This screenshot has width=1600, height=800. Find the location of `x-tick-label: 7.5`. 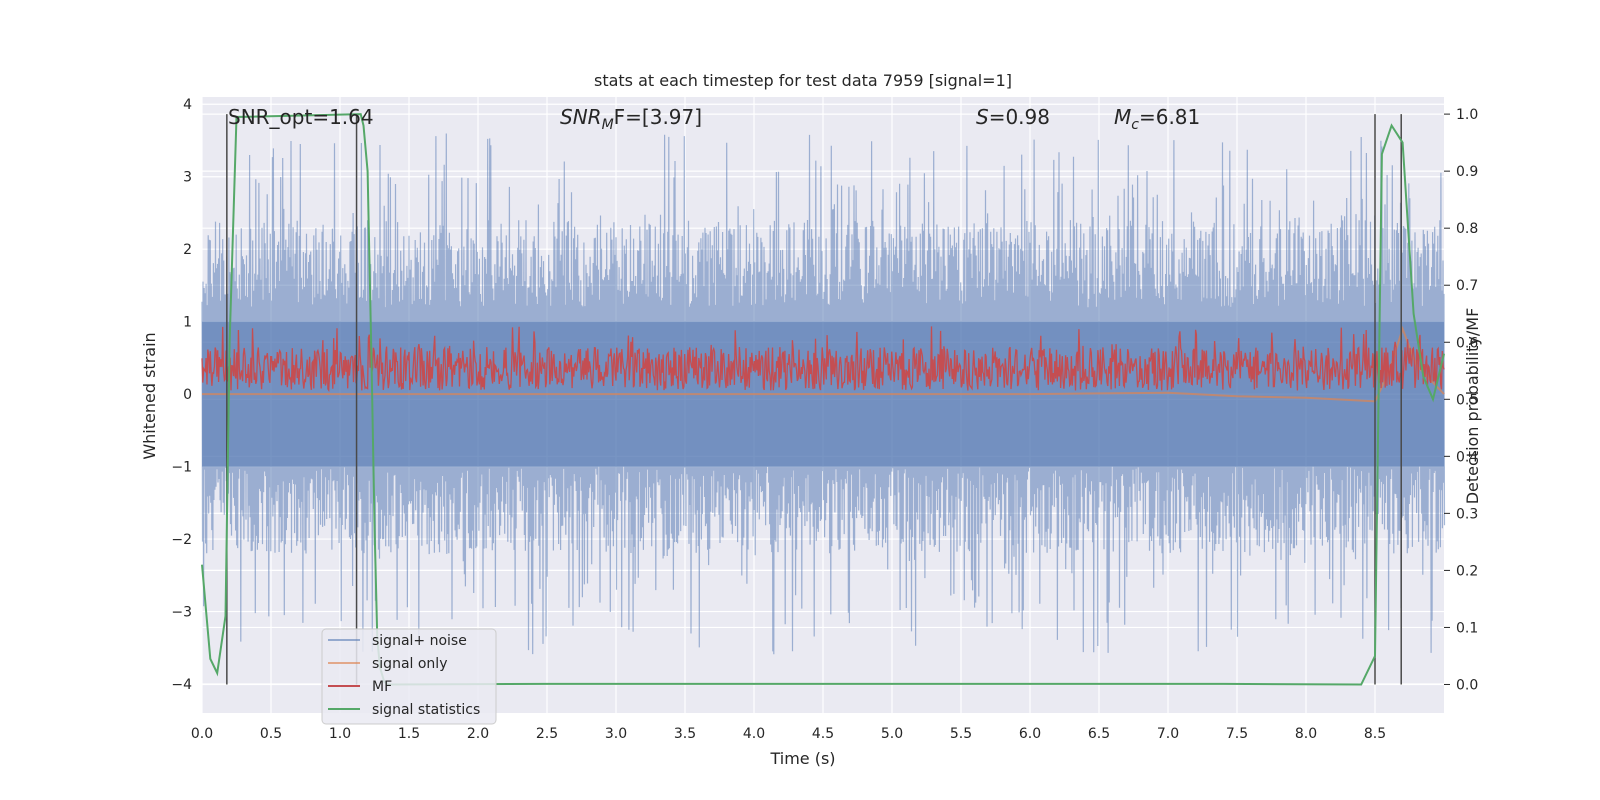

x-tick-label: 7.5 is located at coordinates (1237, 734).